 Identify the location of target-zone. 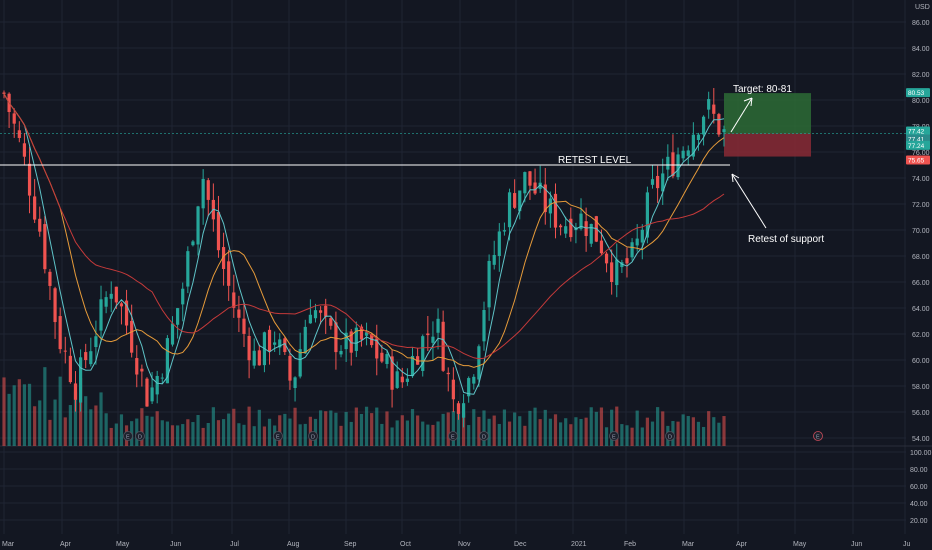
(767, 113).